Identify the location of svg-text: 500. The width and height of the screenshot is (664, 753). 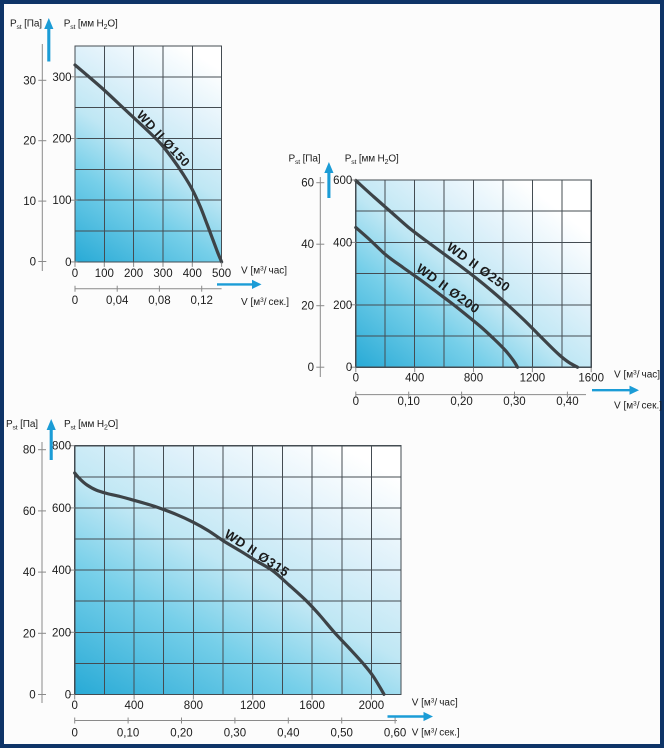
(221, 274).